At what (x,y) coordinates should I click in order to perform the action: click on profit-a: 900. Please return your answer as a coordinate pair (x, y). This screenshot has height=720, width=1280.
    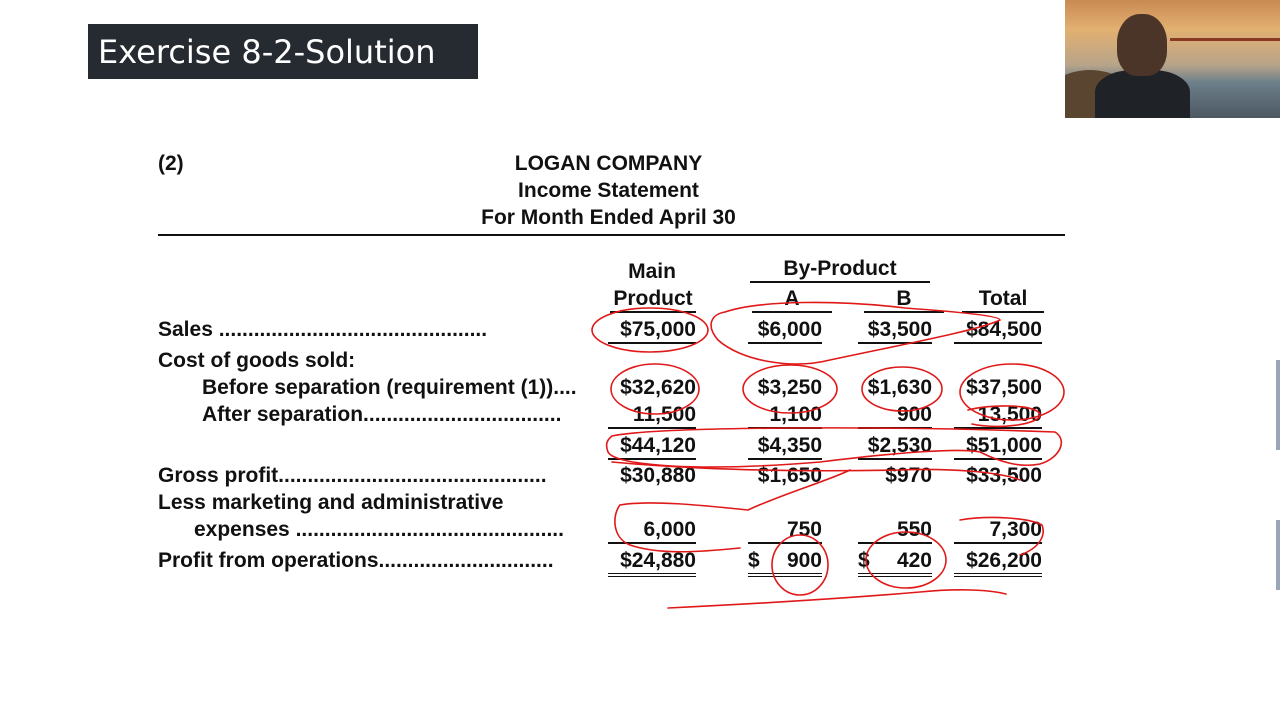
    Looking at the image, I should click on (804, 560).